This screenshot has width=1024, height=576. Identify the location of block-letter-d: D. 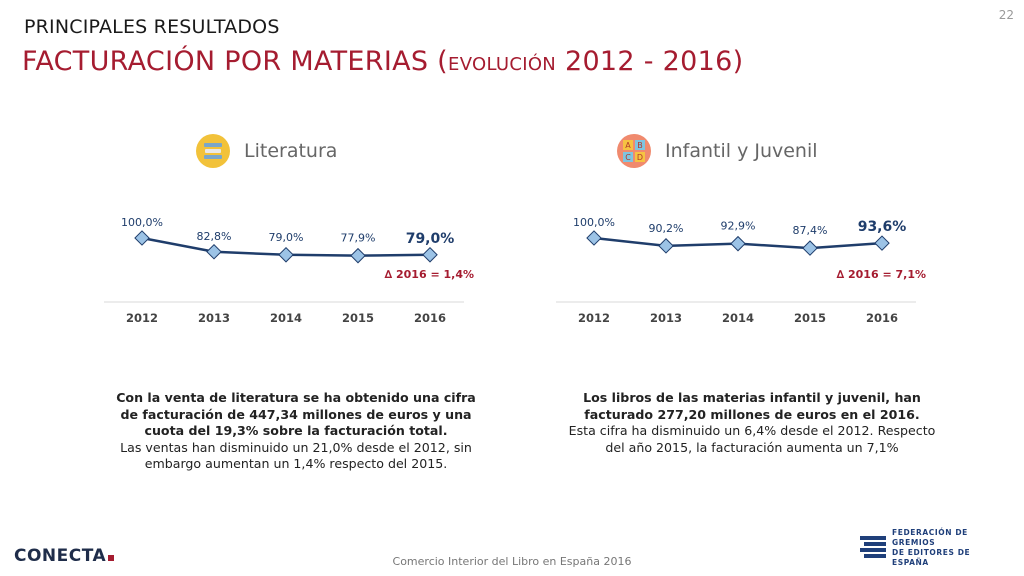
(640, 157).